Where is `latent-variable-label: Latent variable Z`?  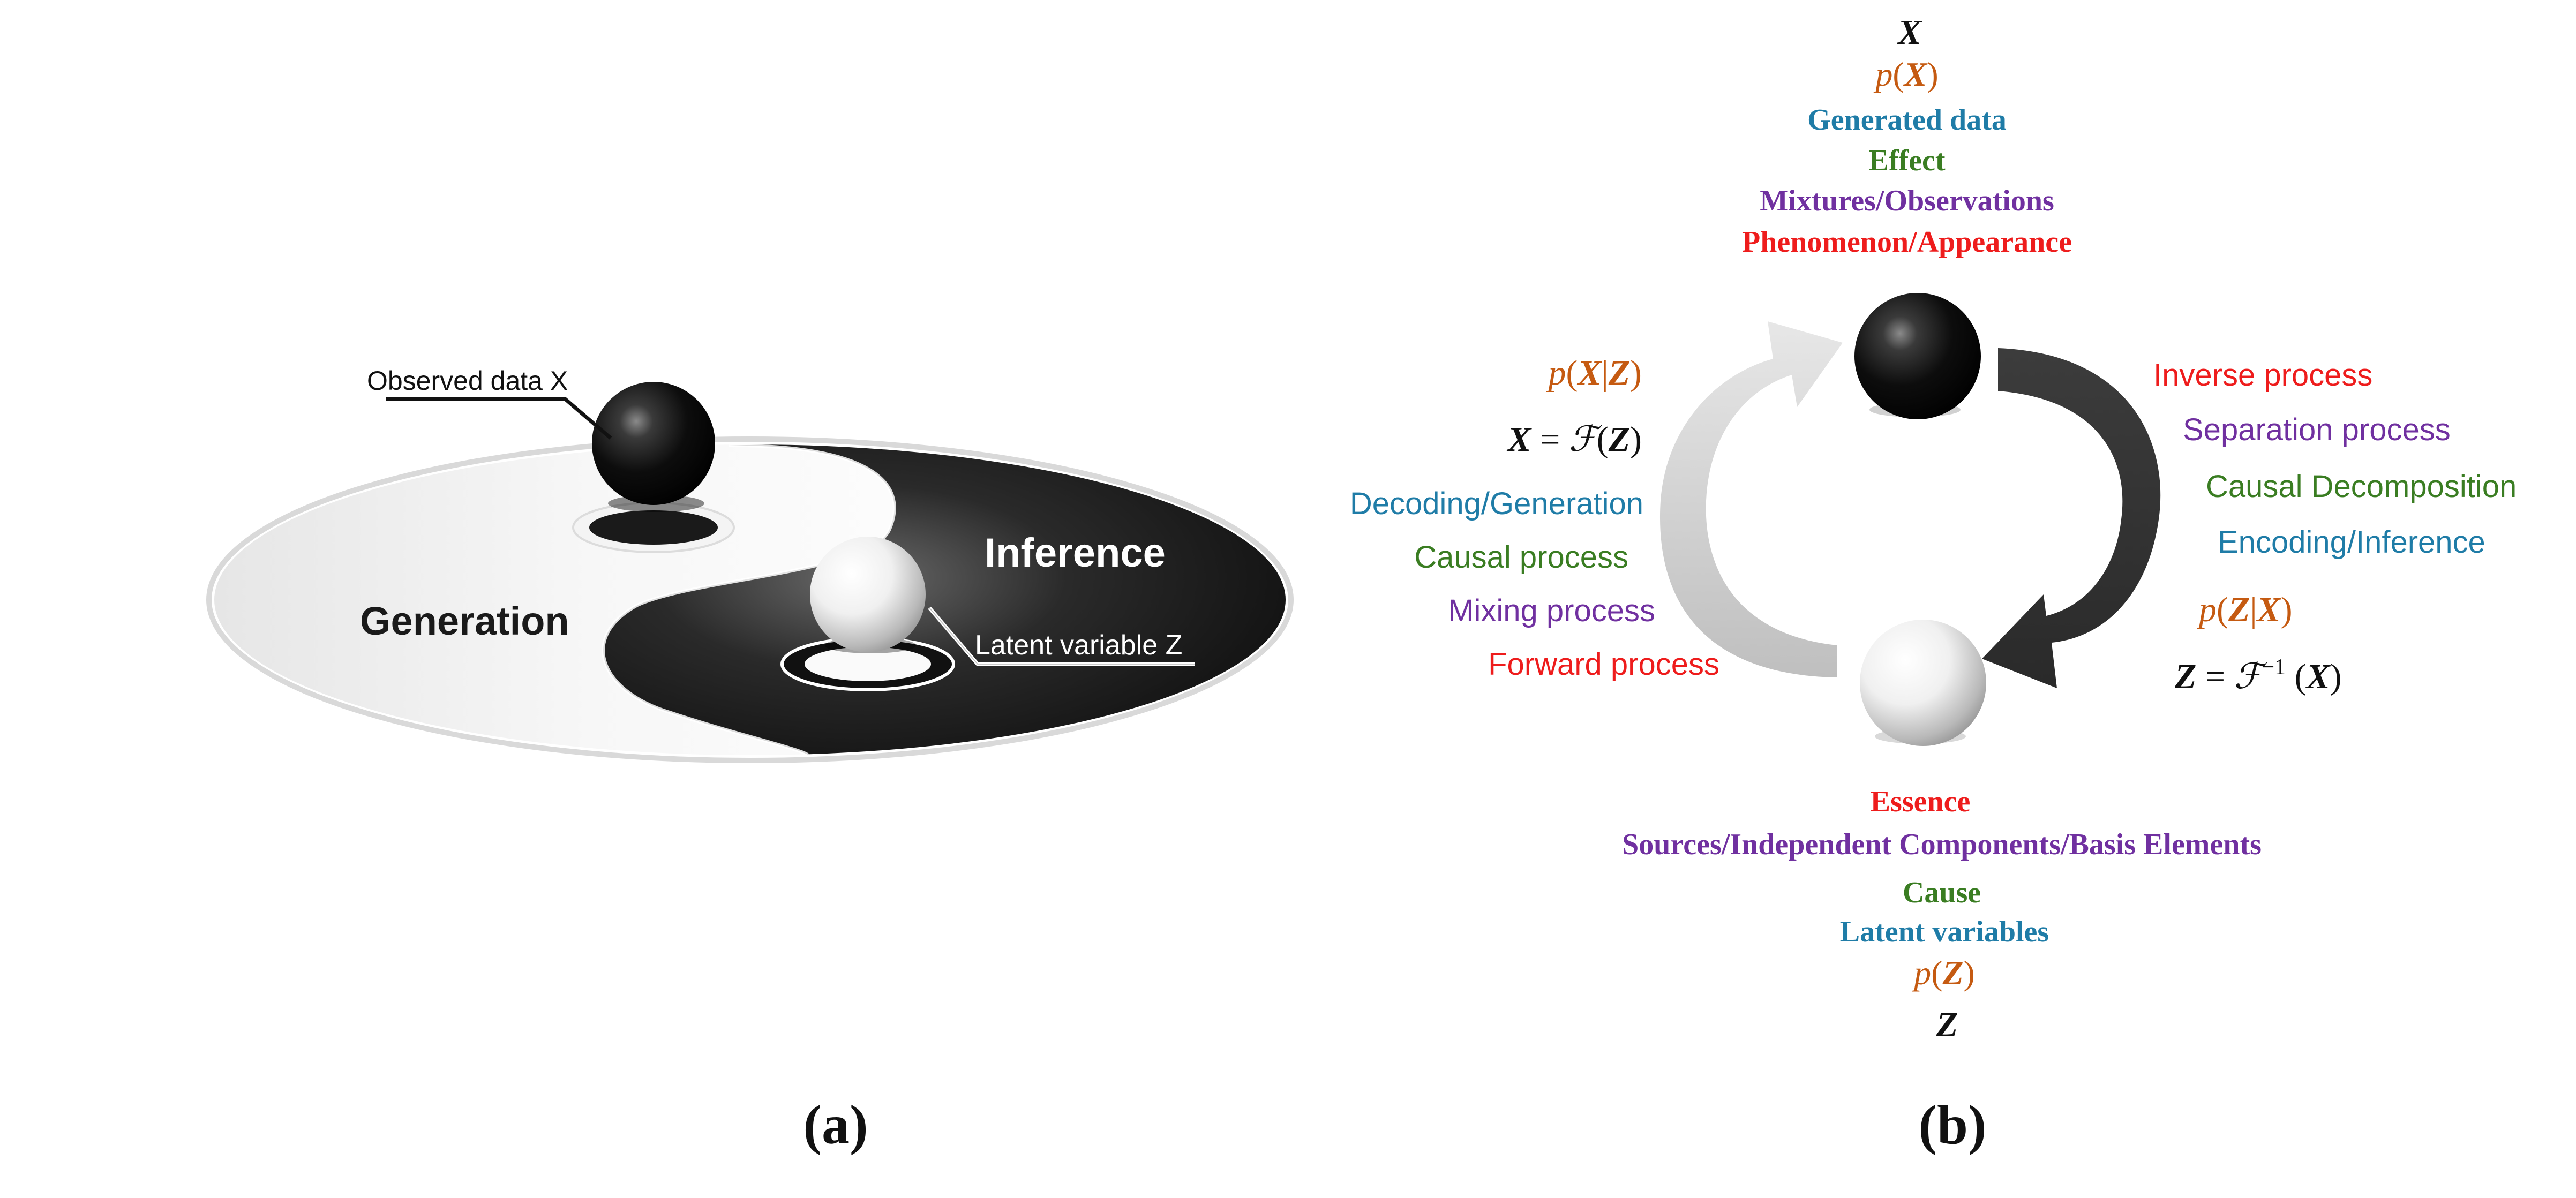
latent-variable-label: Latent variable Z is located at coordinates (1078, 646).